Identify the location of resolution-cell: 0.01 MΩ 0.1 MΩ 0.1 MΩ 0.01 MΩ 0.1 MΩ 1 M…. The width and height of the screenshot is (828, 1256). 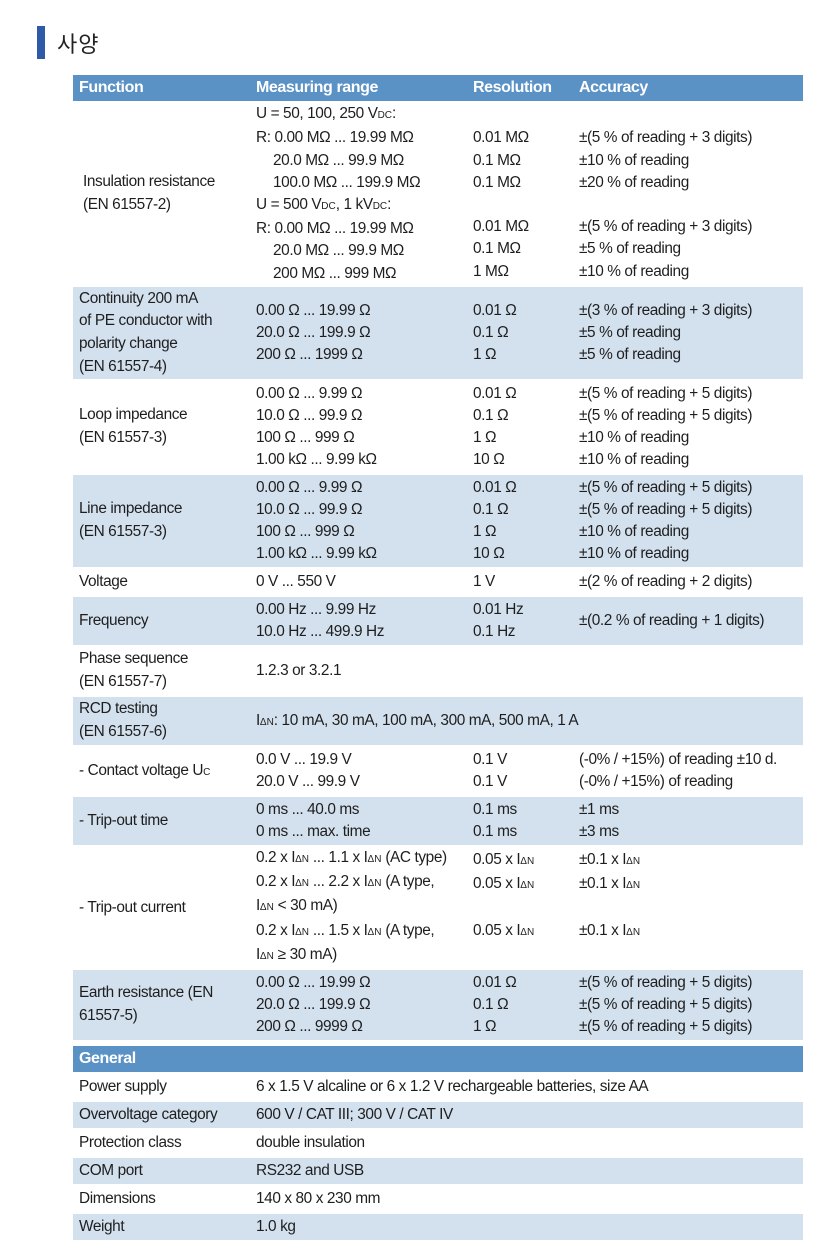
(520, 193).